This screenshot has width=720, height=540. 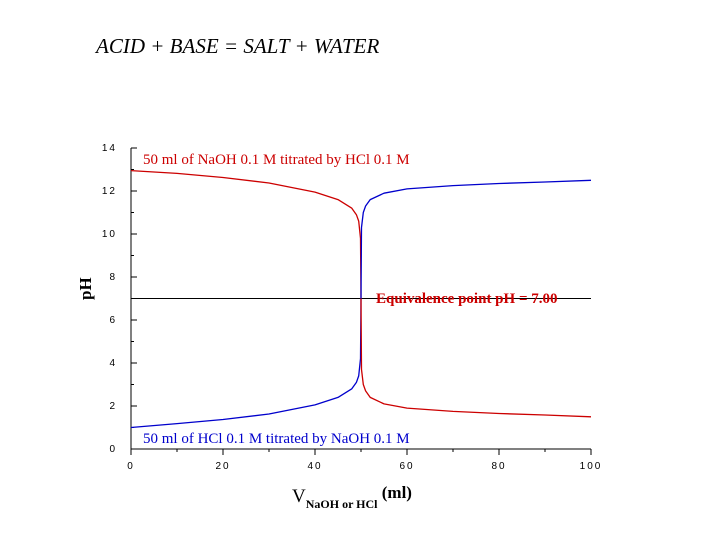 I want to click on y-tick-label: 14, so click(x=109, y=148).